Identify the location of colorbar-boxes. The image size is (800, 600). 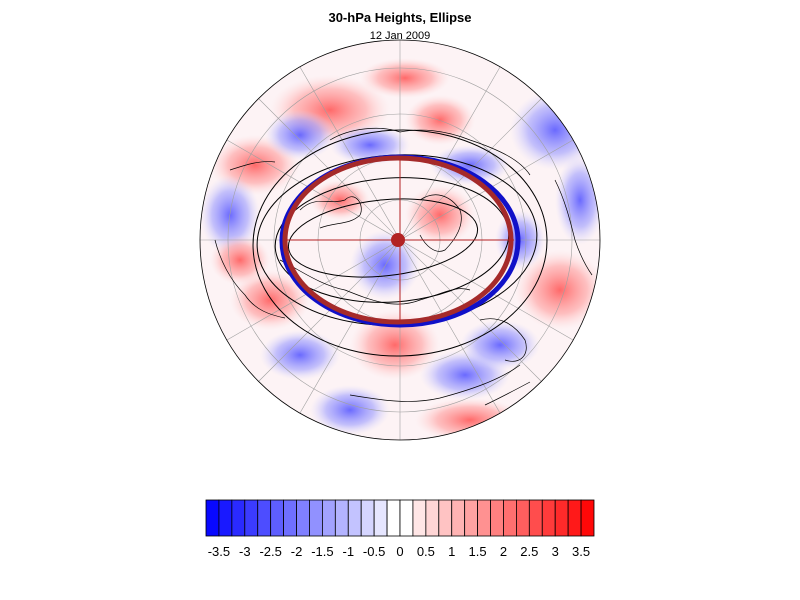
(400, 518).